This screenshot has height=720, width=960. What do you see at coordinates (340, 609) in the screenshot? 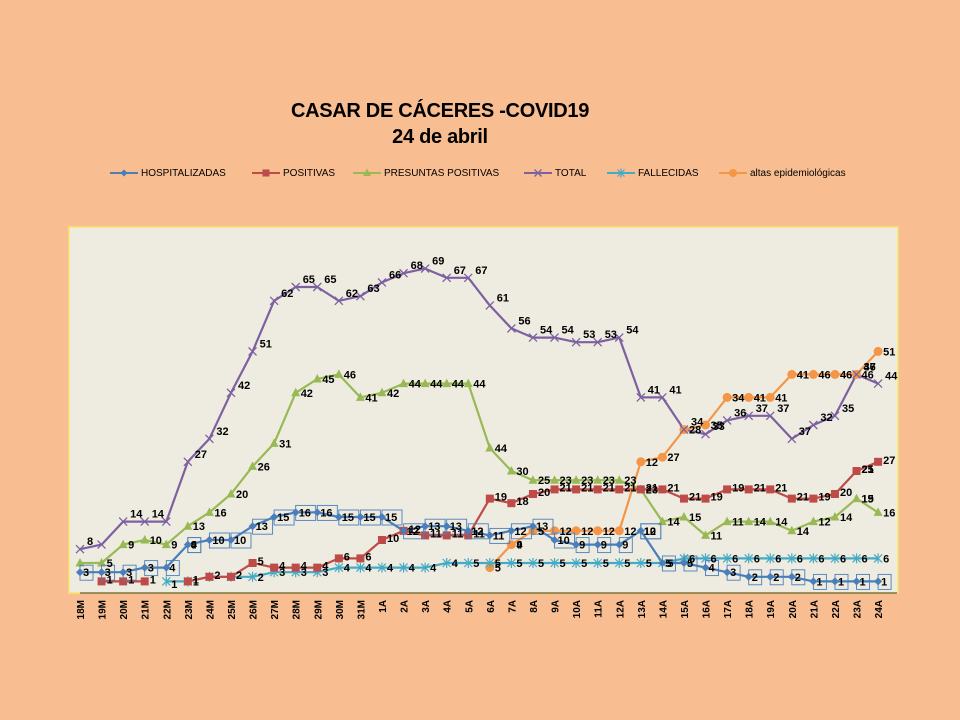
I see `x-tick-label: 30M` at bounding box center [340, 609].